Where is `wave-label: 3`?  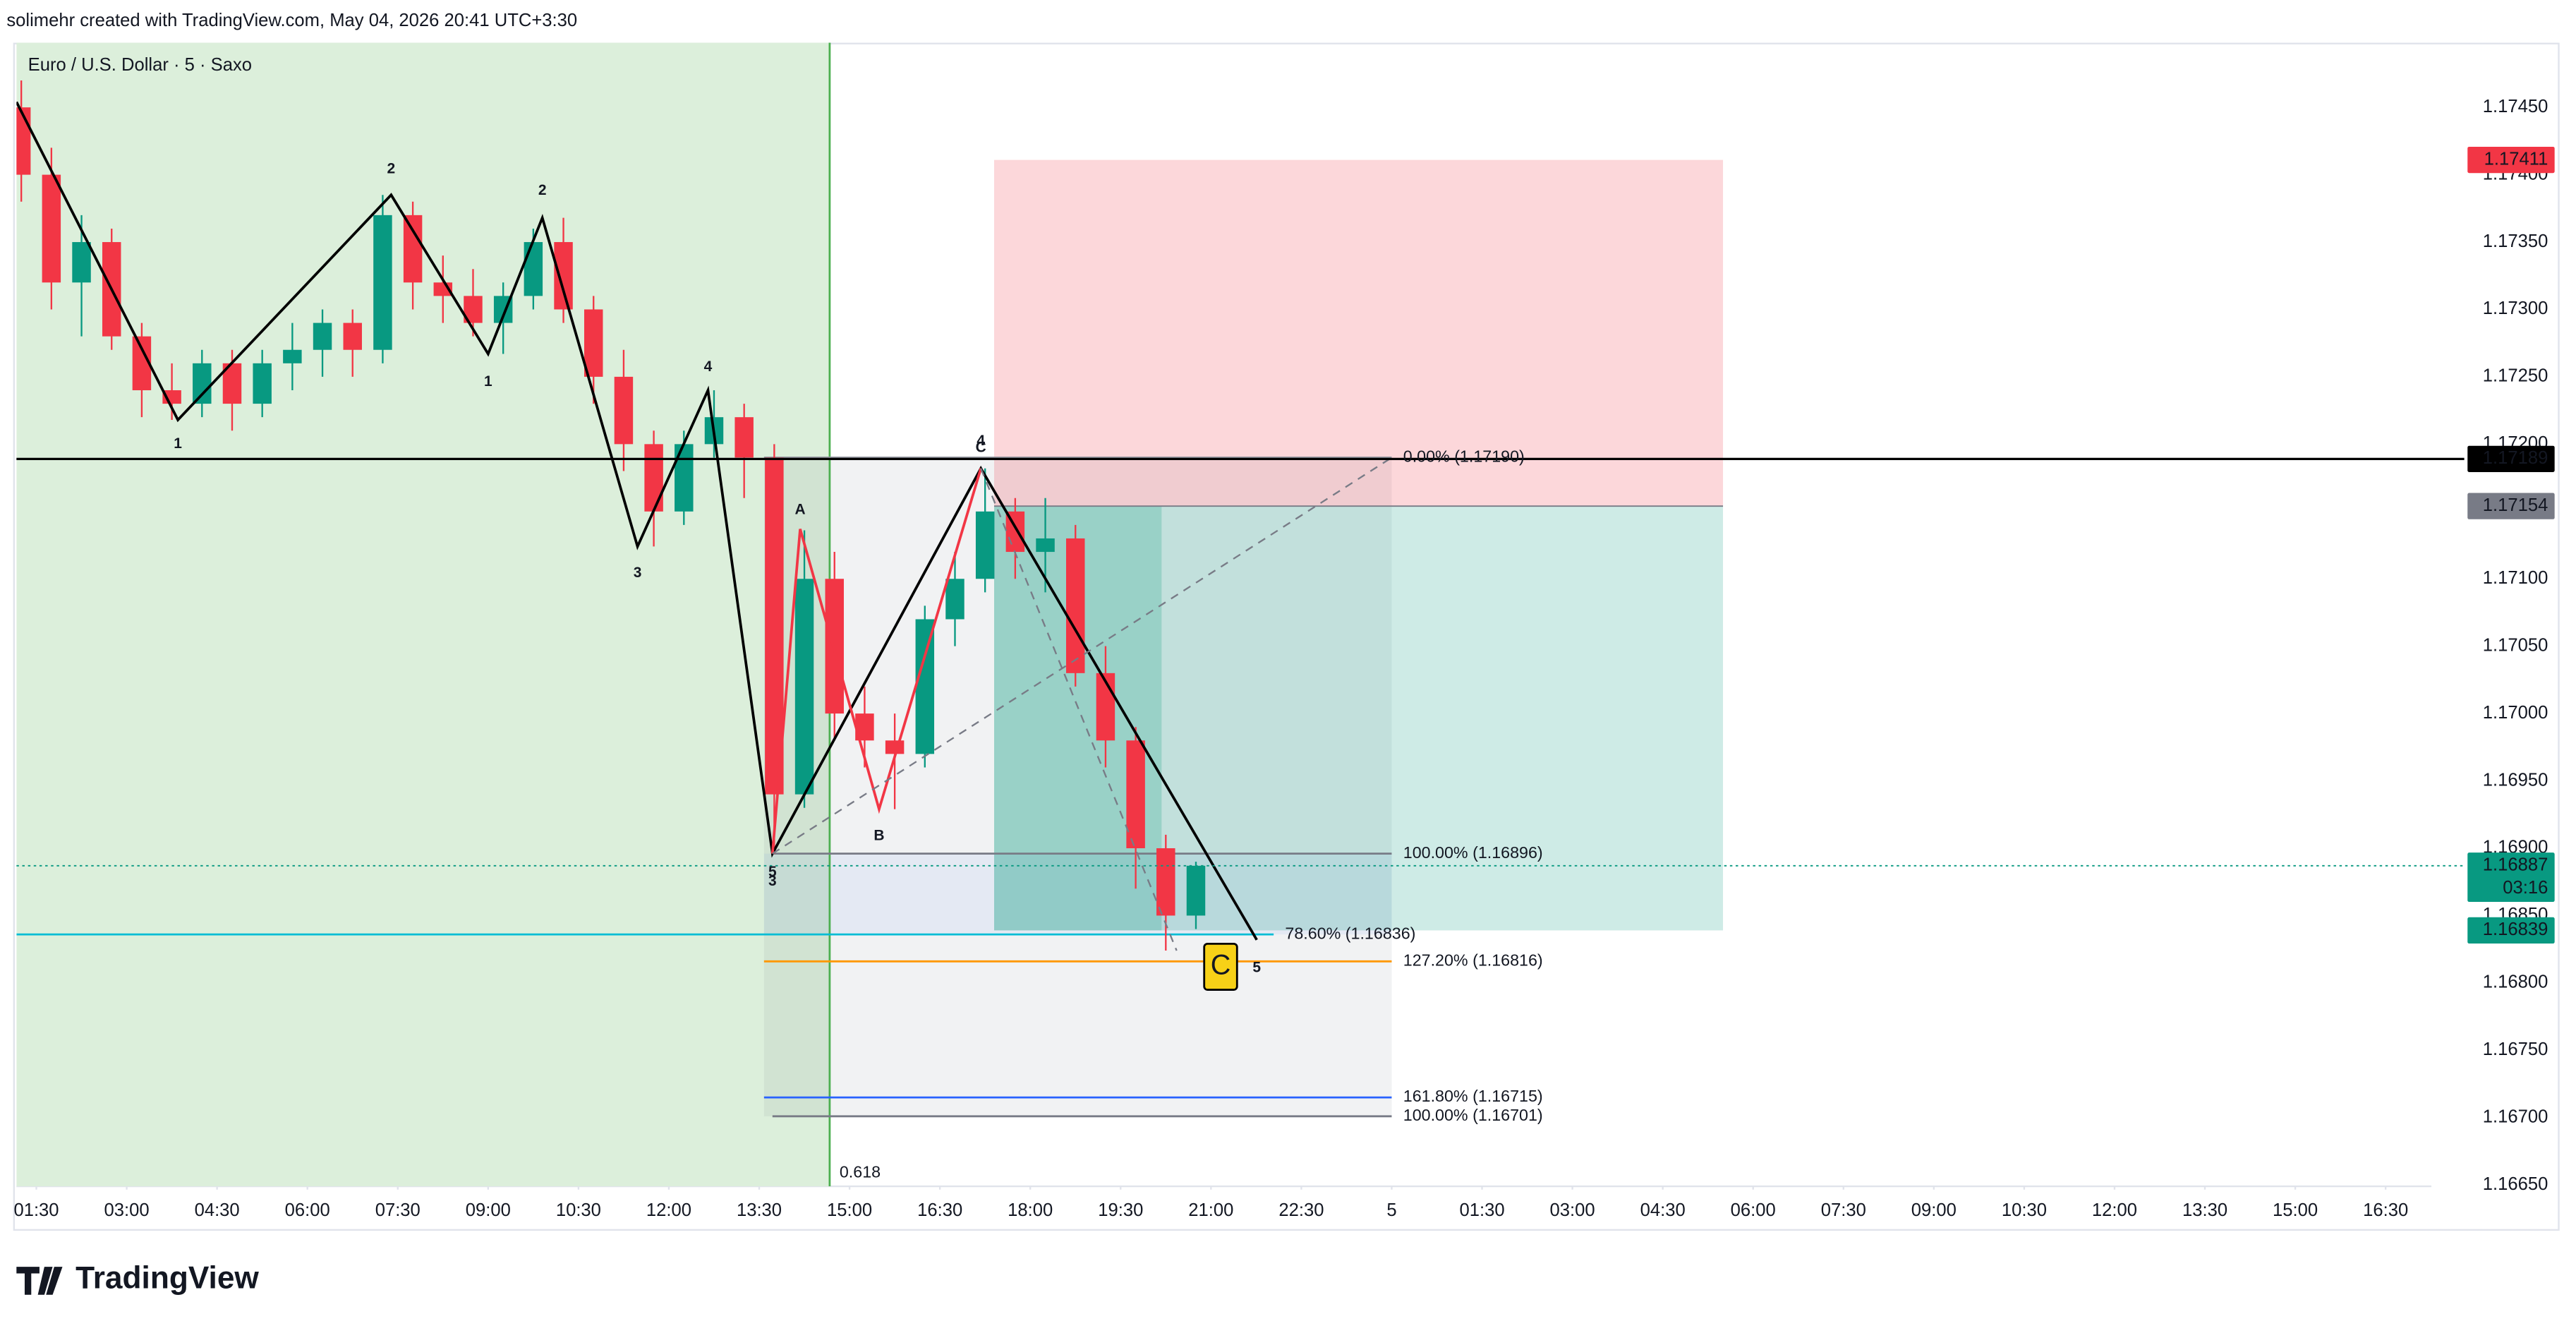
wave-label: 3 is located at coordinates (772, 881).